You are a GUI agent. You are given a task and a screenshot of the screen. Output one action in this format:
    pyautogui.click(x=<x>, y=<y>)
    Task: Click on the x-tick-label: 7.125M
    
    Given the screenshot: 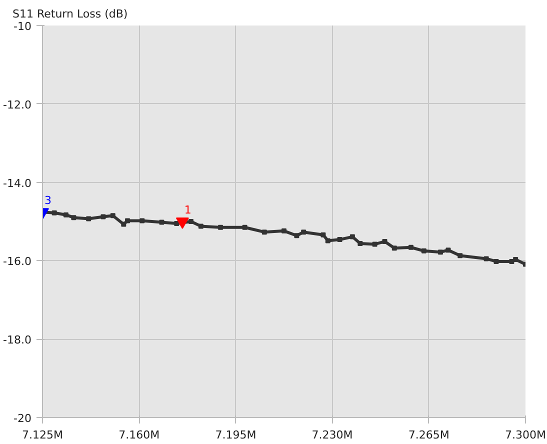 What is the action you would take?
    pyautogui.click(x=42, y=435)
    